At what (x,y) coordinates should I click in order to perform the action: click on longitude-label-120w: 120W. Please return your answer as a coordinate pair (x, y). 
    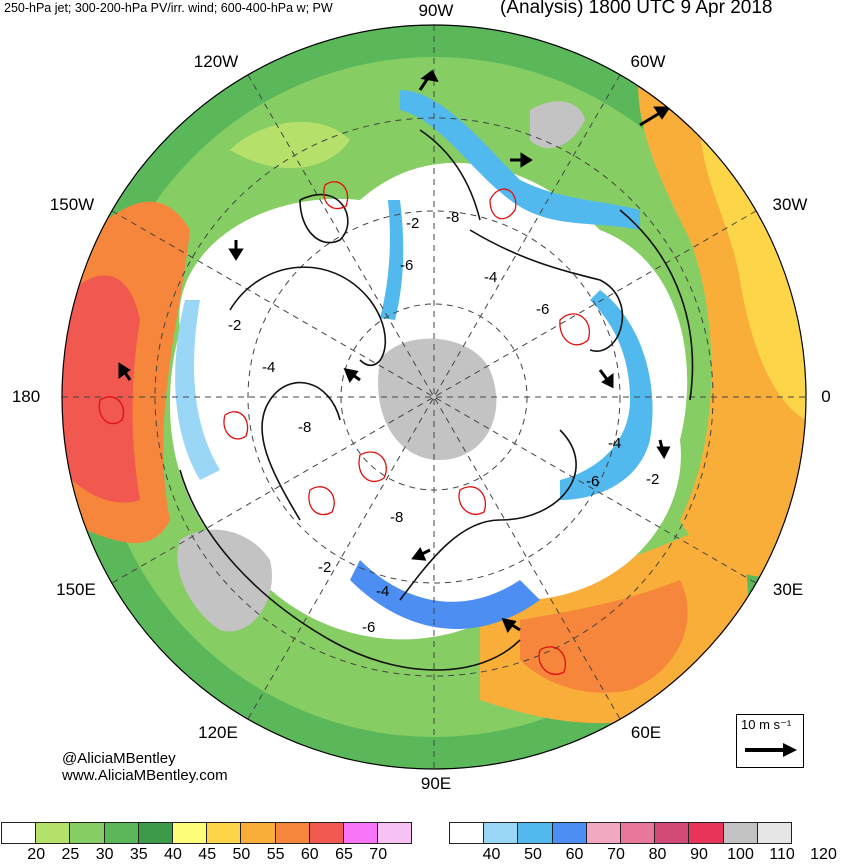
    Looking at the image, I should click on (216, 61).